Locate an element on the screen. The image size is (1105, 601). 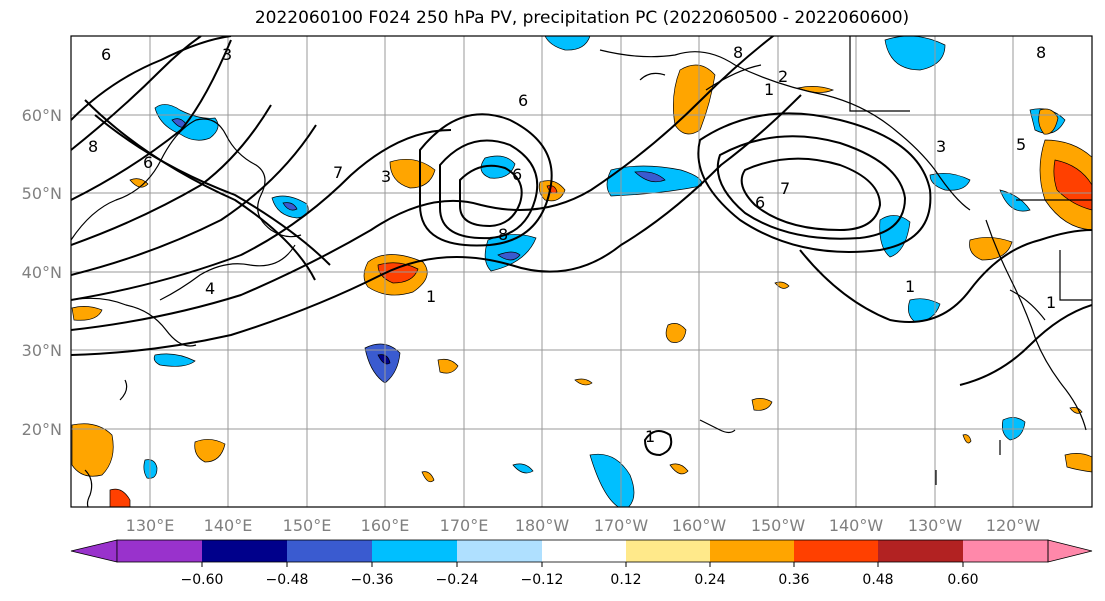
lon-label: 120°W is located at coordinates (1013, 525).